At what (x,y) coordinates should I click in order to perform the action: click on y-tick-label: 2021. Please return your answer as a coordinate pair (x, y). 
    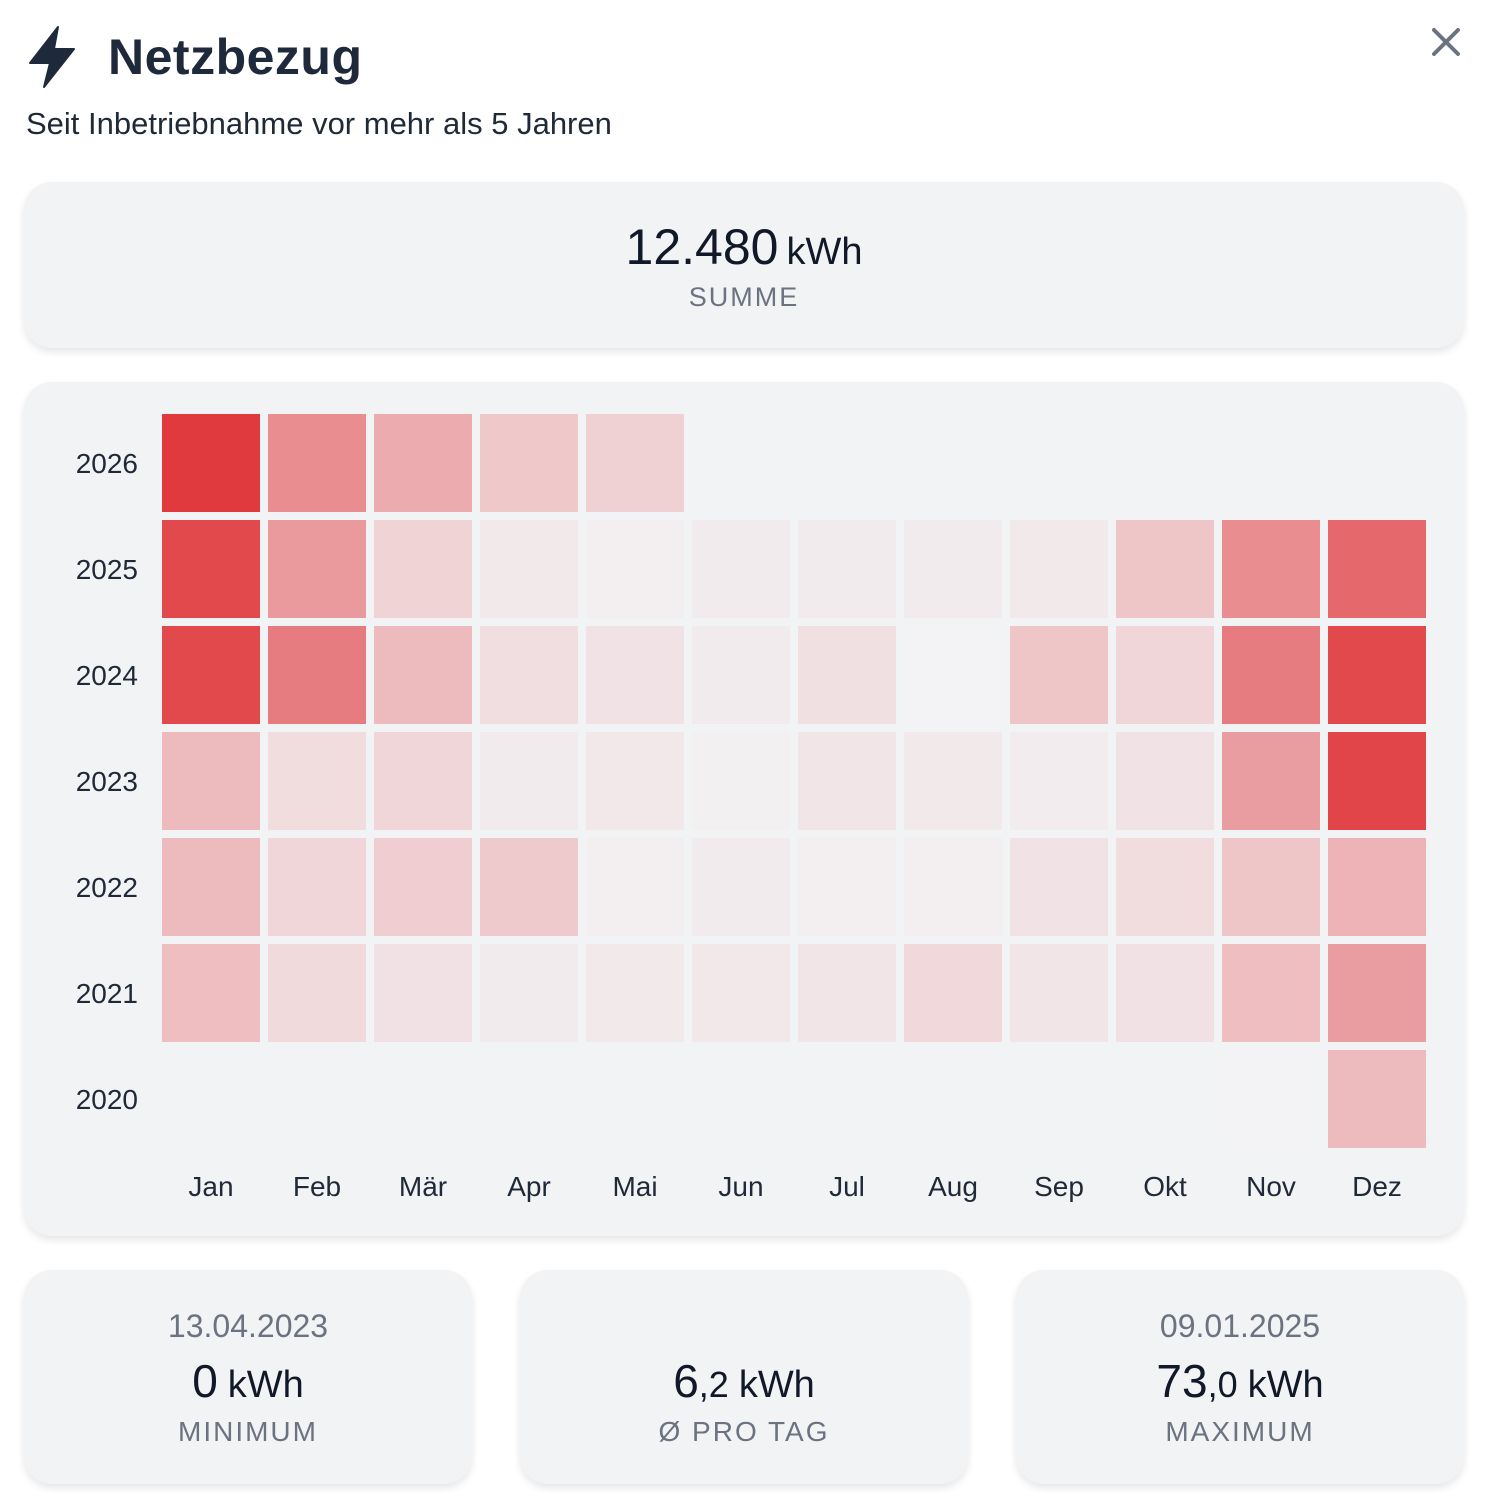
    Looking at the image, I should click on (107, 993).